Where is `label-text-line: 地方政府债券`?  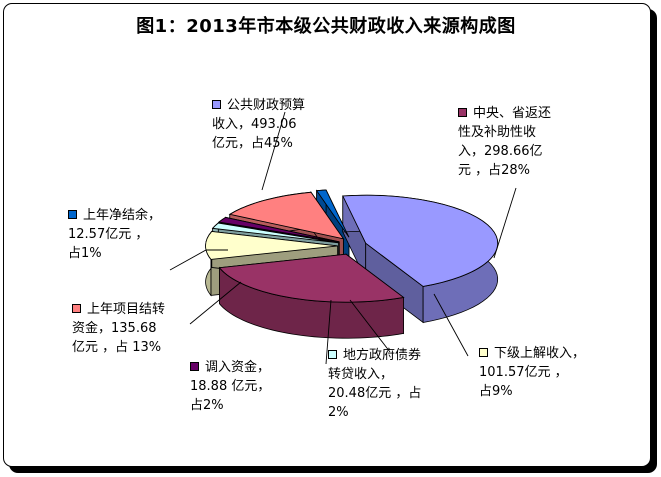
label-text-line: 地方政府债券 is located at coordinates (382, 355).